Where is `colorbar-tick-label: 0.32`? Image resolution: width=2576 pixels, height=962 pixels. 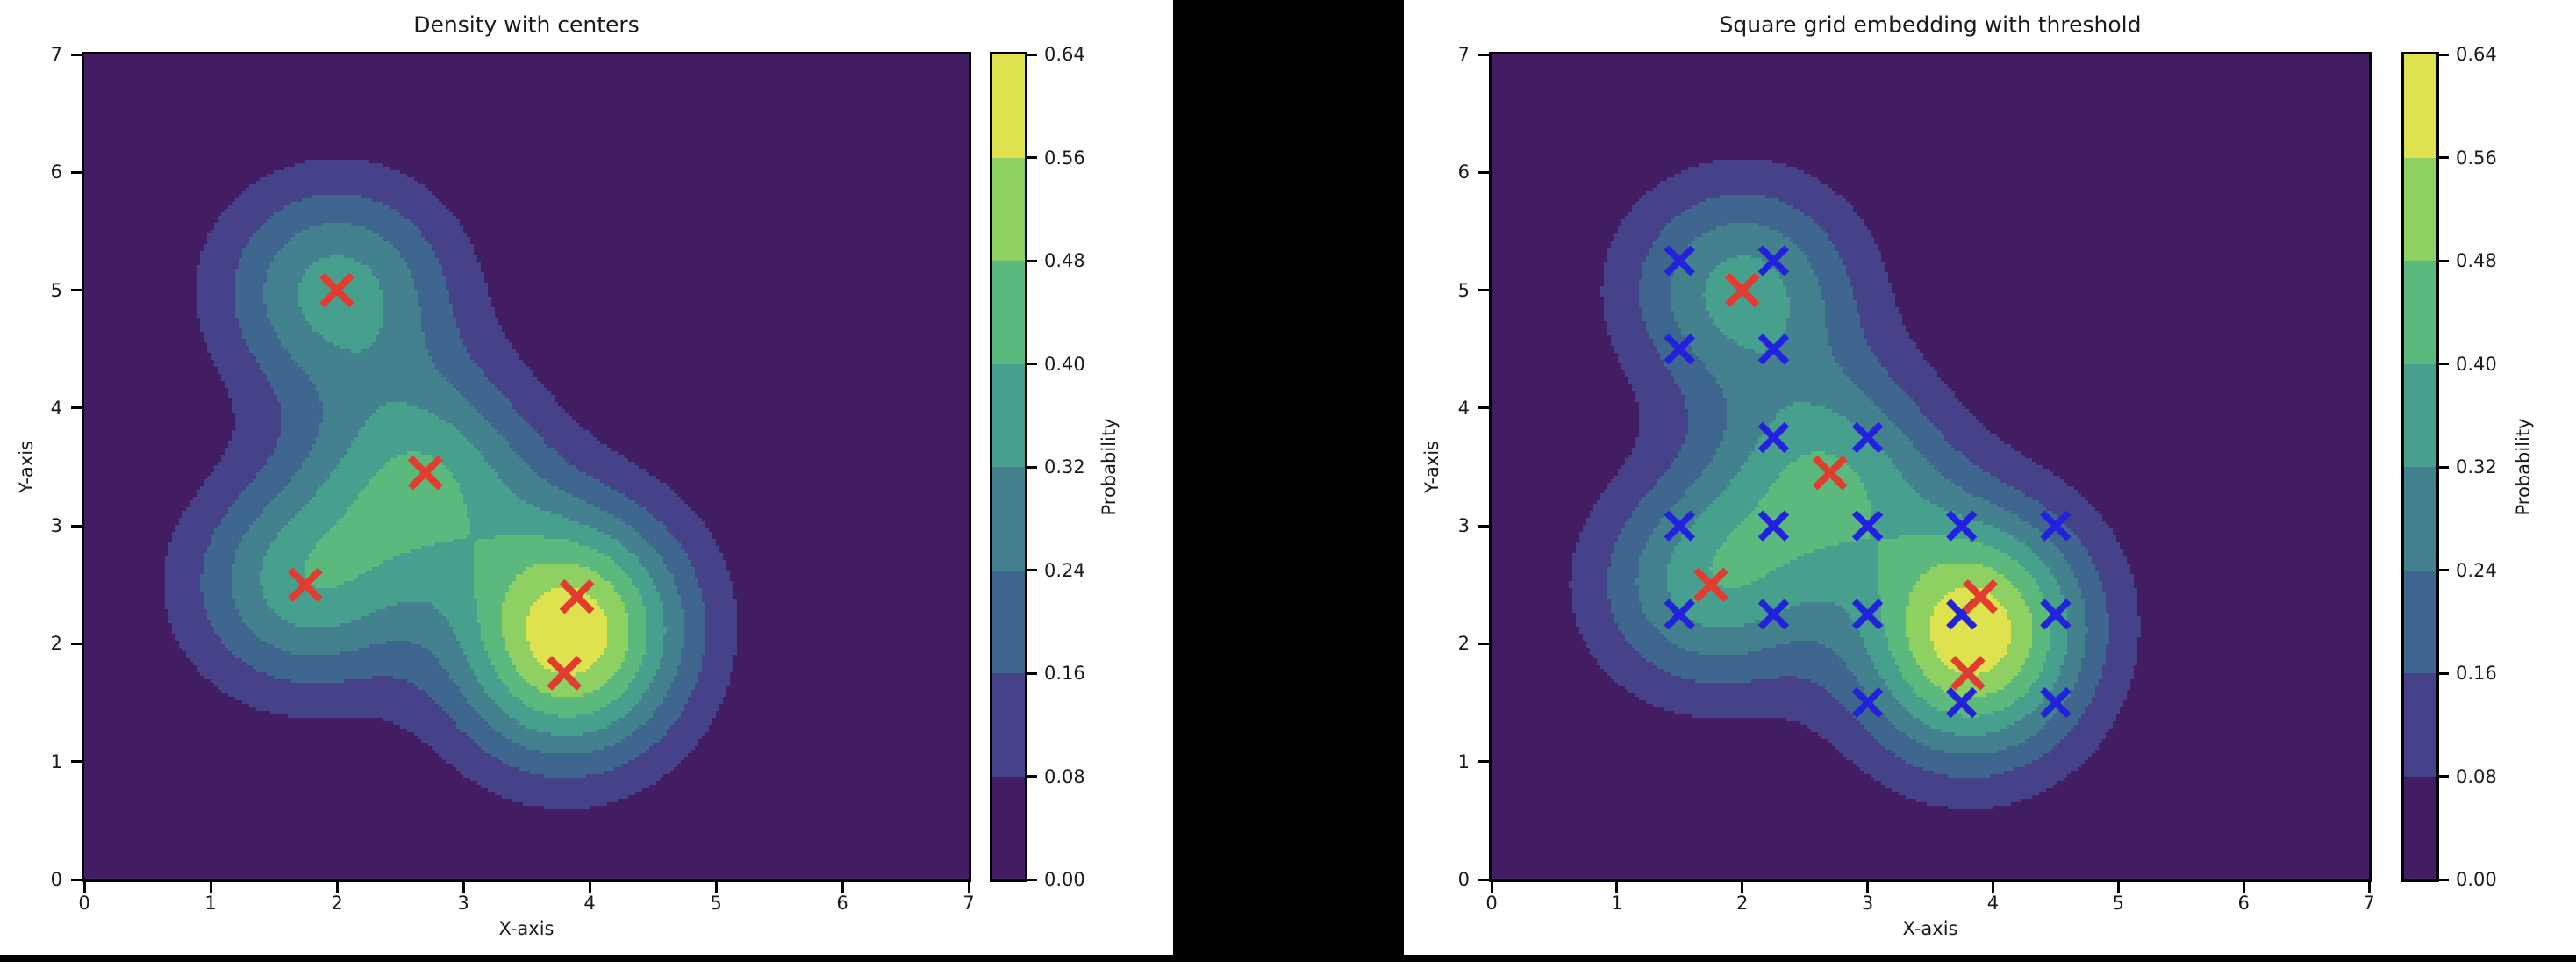 colorbar-tick-label: 0.32 is located at coordinates (2476, 467).